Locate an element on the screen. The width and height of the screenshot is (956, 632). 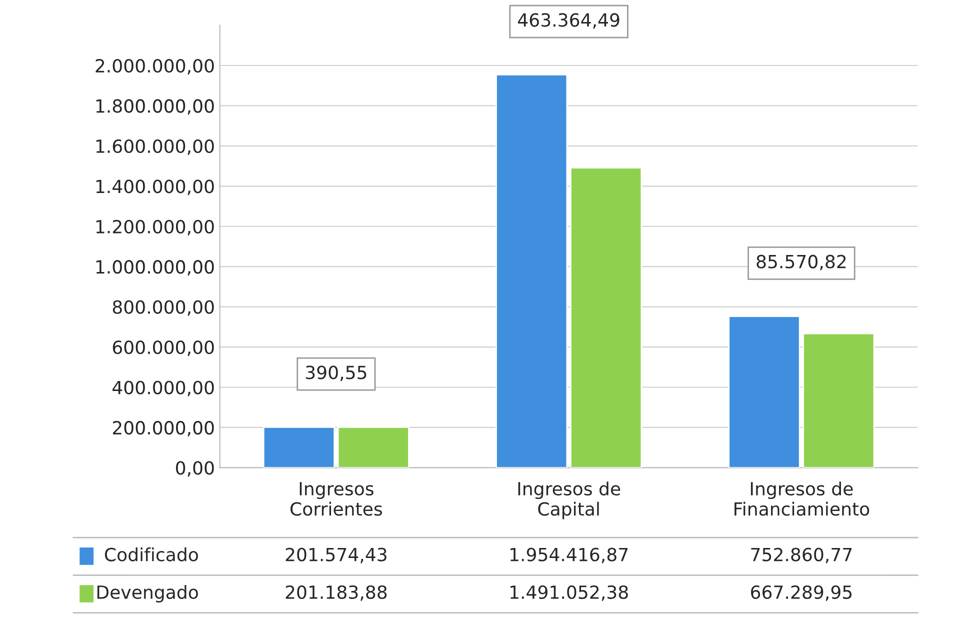
y-tick-label: 600.000,00 is located at coordinates (163, 348).